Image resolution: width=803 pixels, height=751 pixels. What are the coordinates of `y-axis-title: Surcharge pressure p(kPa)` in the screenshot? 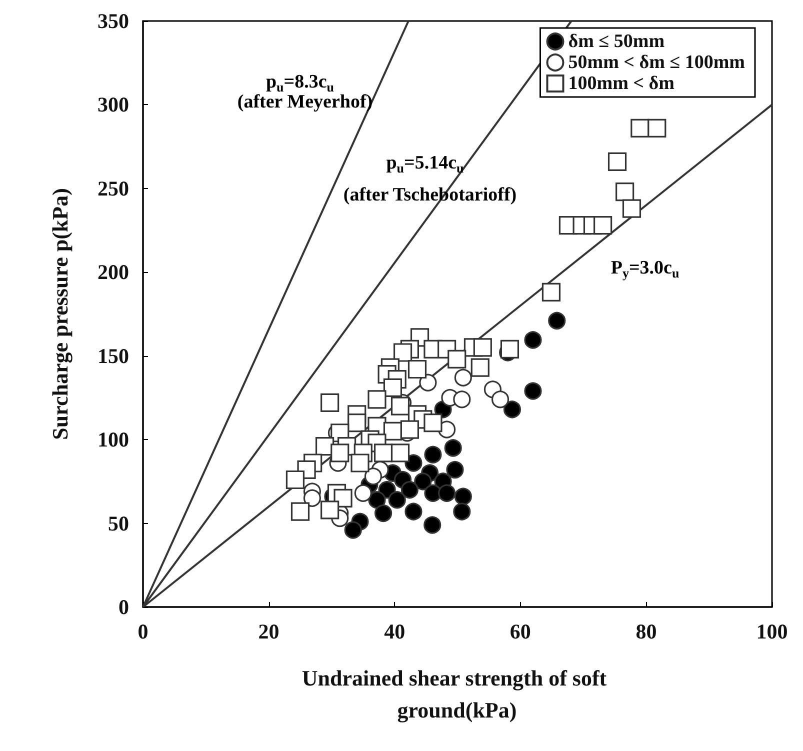 It's located at (60, 314).